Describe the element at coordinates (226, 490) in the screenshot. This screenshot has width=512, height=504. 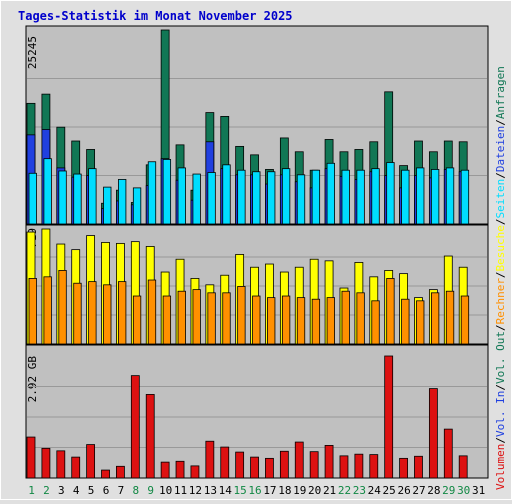
I see `day-tick-label: 14` at that location.